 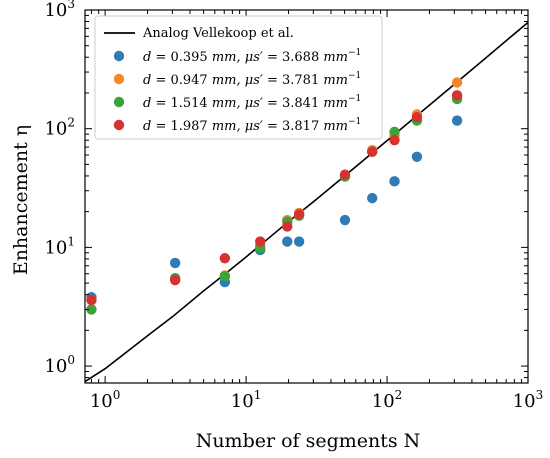 What do you see at coordinates (21, 200) in the screenshot?
I see `y-axis-label: Enhancement η` at bounding box center [21, 200].